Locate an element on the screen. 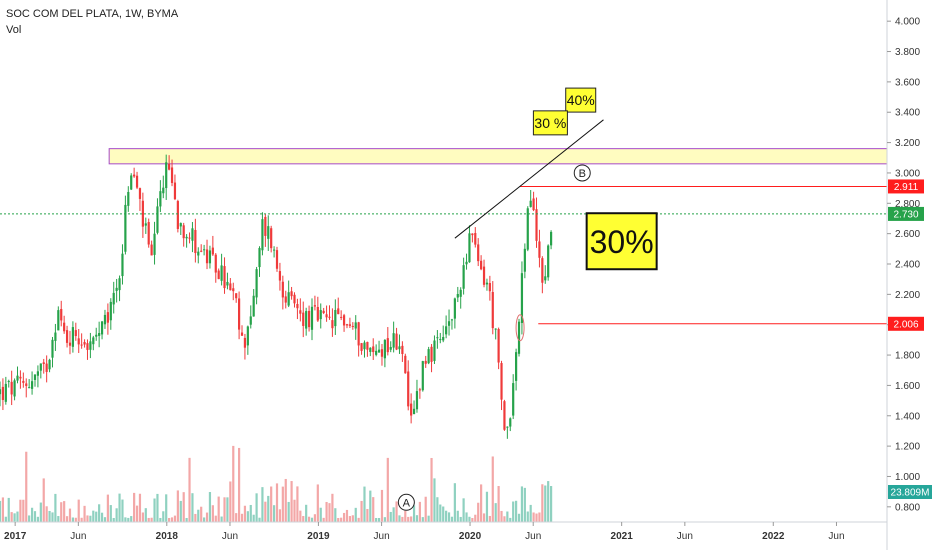 The width and height of the screenshot is (932, 550). label-circle-text: A is located at coordinates (407, 503).